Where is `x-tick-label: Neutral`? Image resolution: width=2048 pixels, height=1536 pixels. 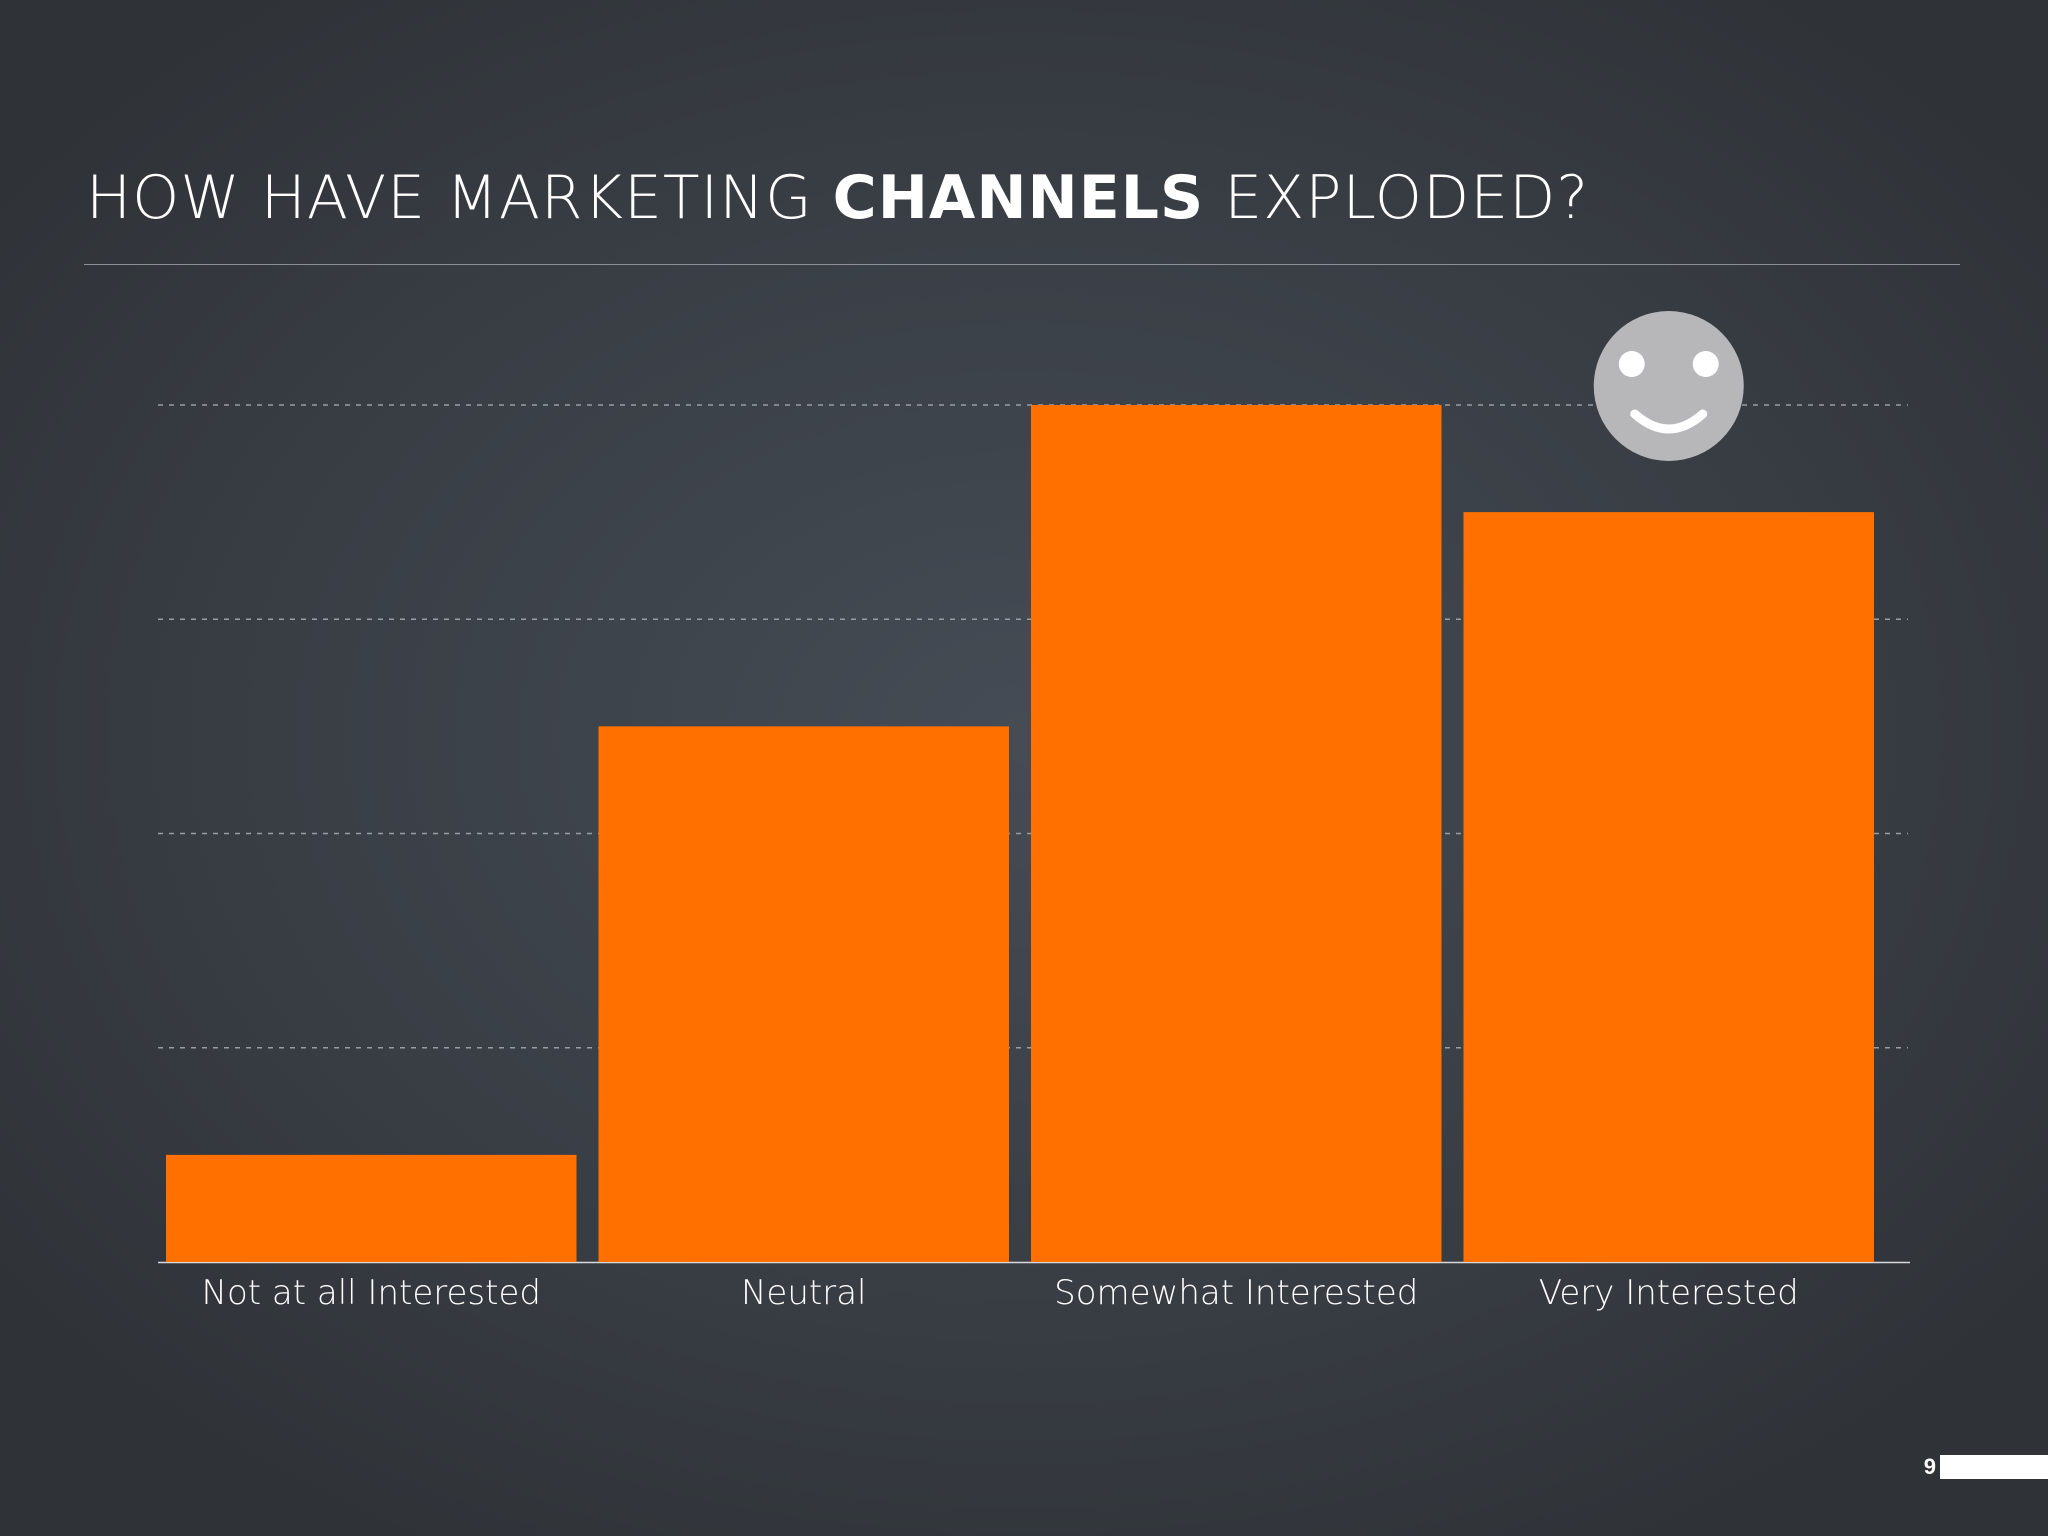 x-tick-label: Neutral is located at coordinates (804, 1293).